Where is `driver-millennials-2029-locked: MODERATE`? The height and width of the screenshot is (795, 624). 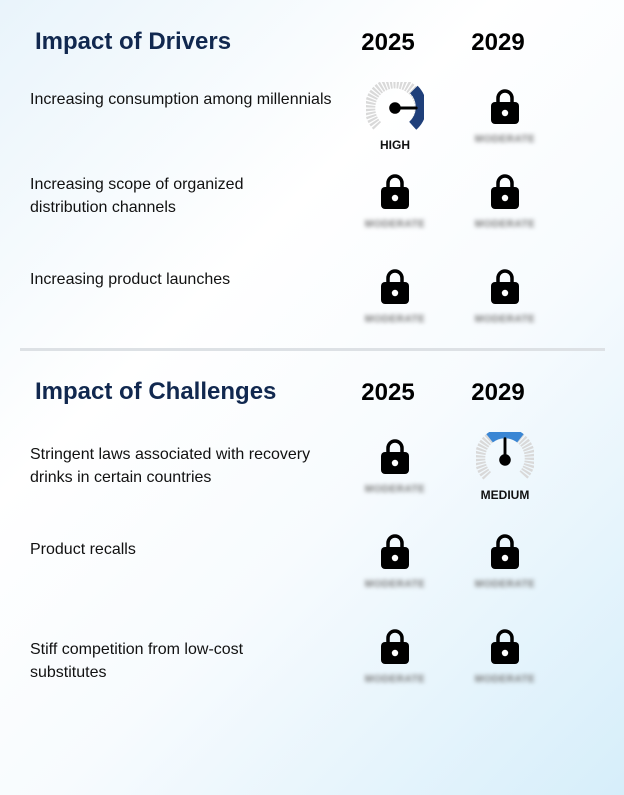
driver-millennials-2029-locked: MODERATE is located at coordinates (505, 123).